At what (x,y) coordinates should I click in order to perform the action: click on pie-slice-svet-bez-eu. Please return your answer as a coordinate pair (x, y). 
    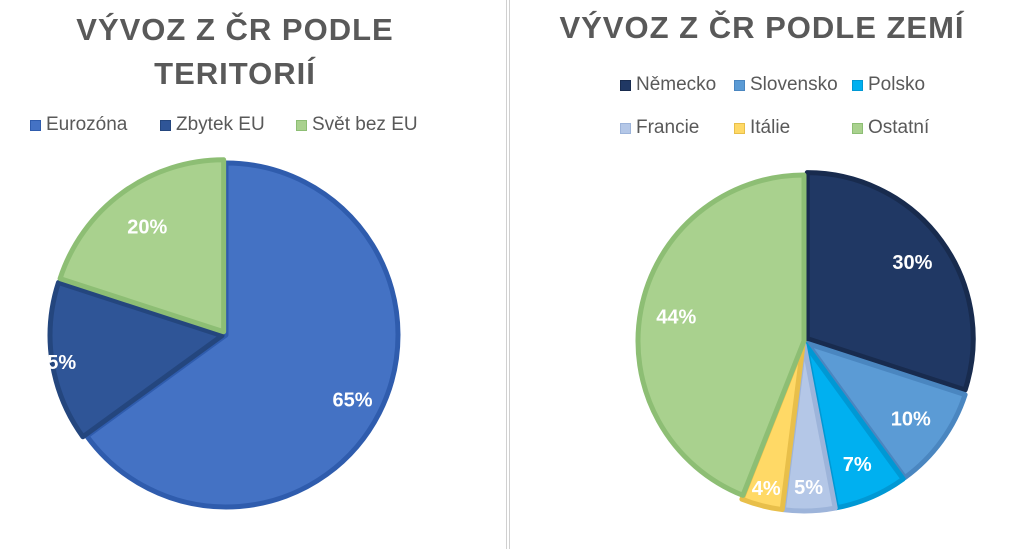
    Looking at the image, I should click on (142, 246).